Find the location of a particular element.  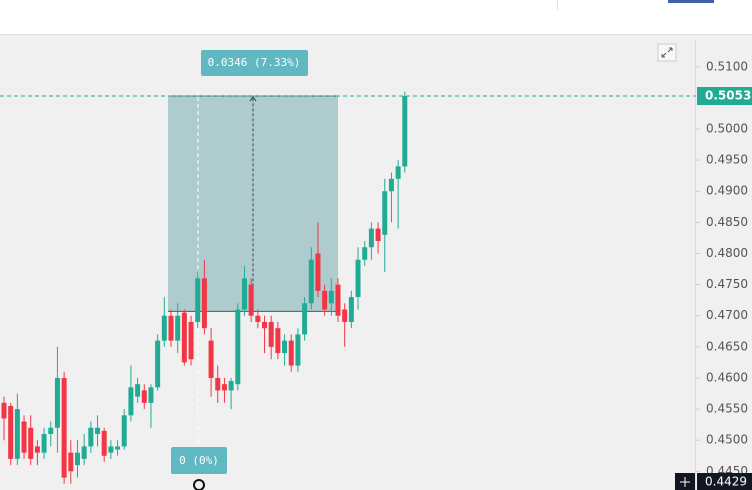

last-price-box is located at coordinates (724, 96).